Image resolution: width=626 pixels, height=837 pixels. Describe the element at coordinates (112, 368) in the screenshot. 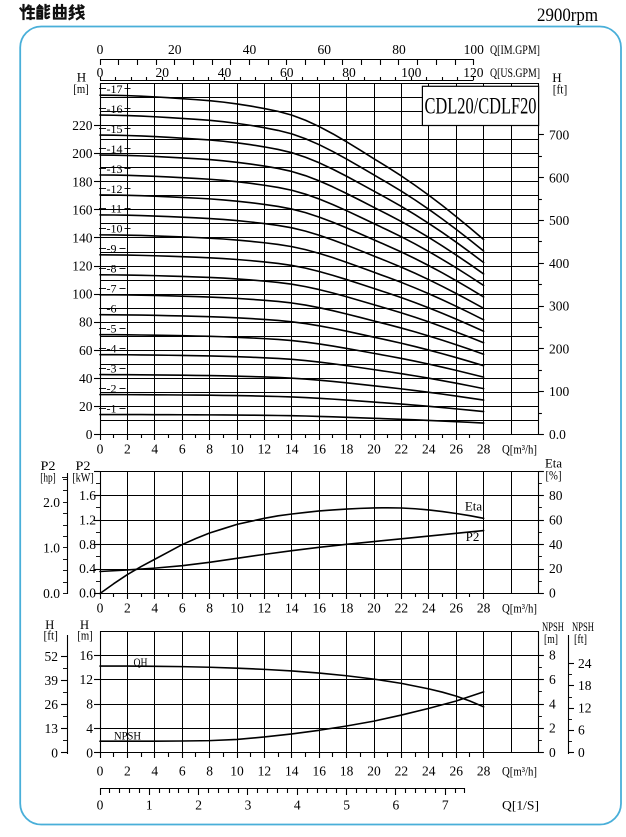

I see `svg-text: -3` at that location.